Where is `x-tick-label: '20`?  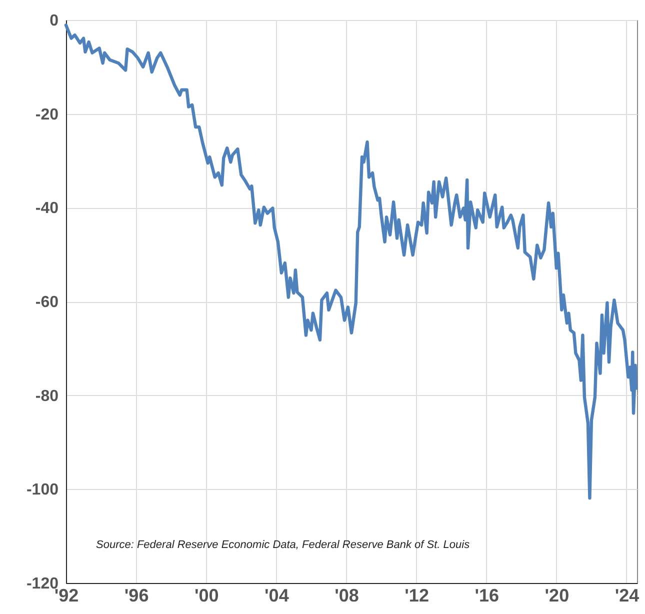 x-tick-label: '20 is located at coordinates (557, 596).